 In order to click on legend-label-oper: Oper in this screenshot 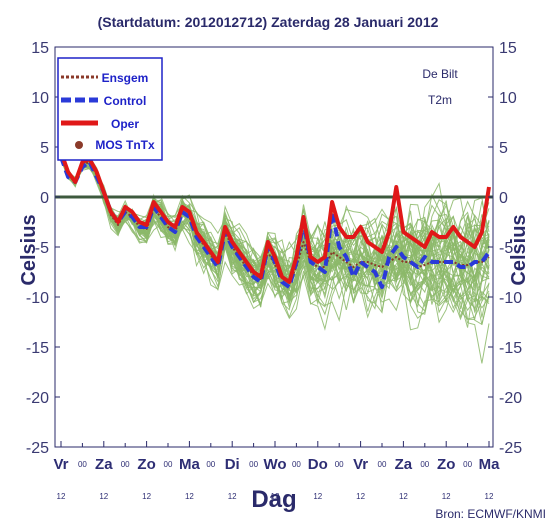, I will do `click(125, 124)`.